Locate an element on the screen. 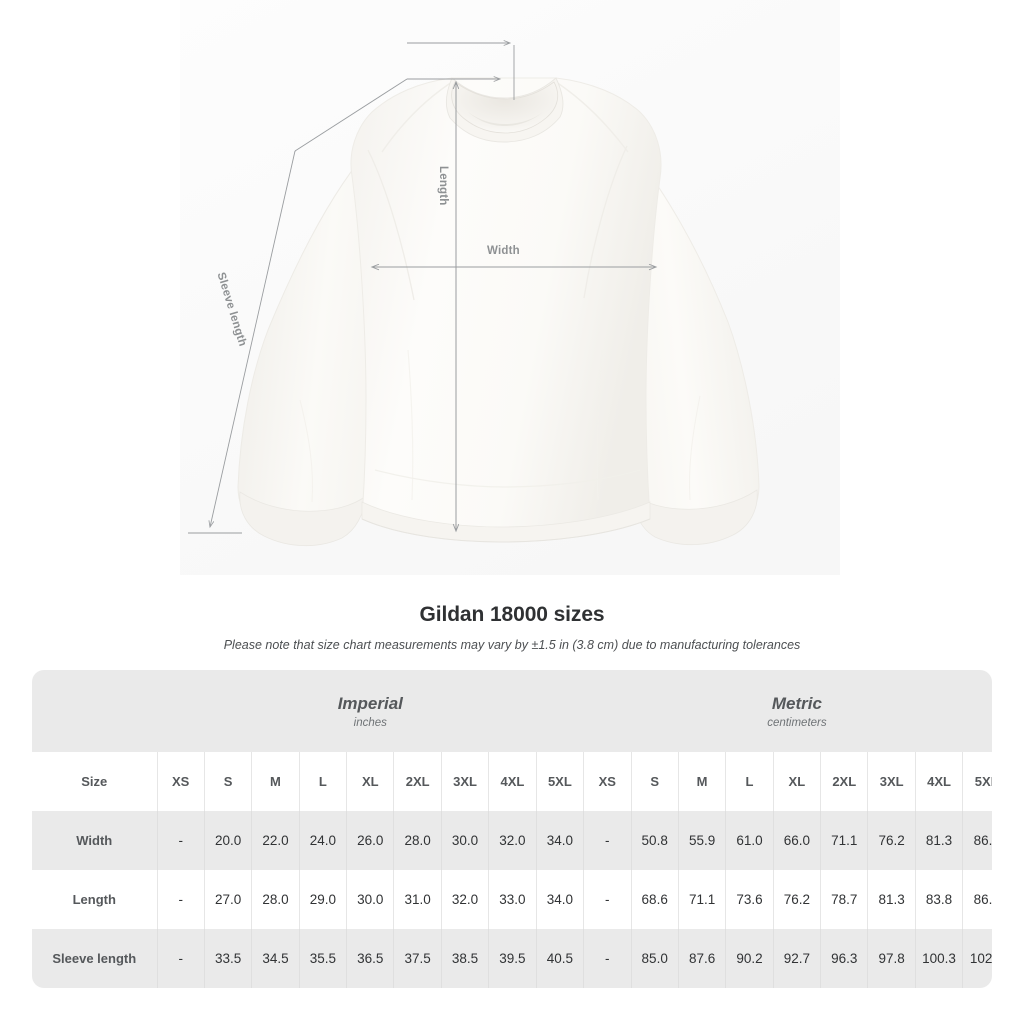  cell-sleeve-imp-l: 35.5 is located at coordinates (322, 958).